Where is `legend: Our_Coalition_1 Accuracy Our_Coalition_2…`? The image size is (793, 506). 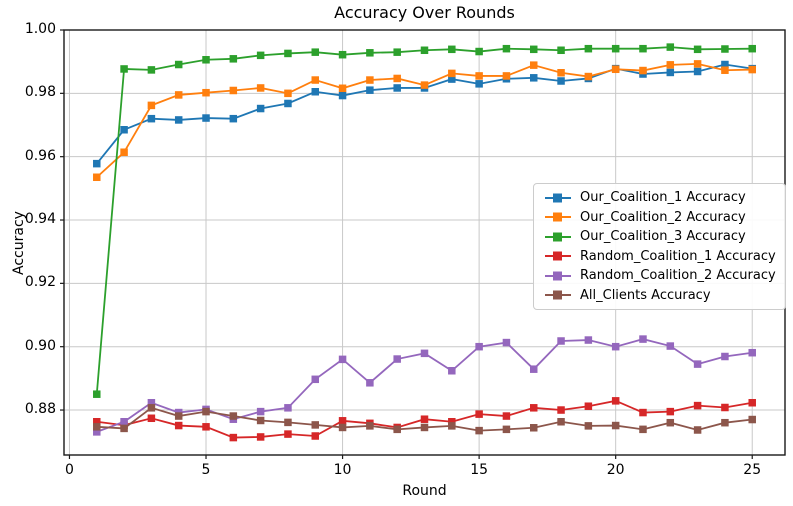
legend: Our_Coalition_1 Accuracy Our_Coalition_2… is located at coordinates (659, 246).